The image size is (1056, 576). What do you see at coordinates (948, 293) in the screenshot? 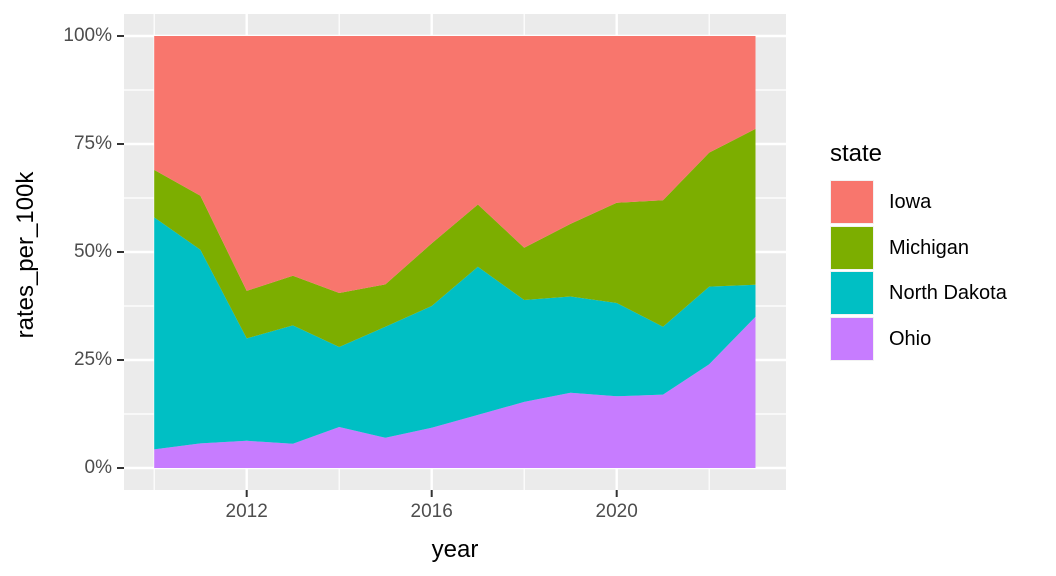
I see `legend-label: North Dakota` at bounding box center [948, 293].